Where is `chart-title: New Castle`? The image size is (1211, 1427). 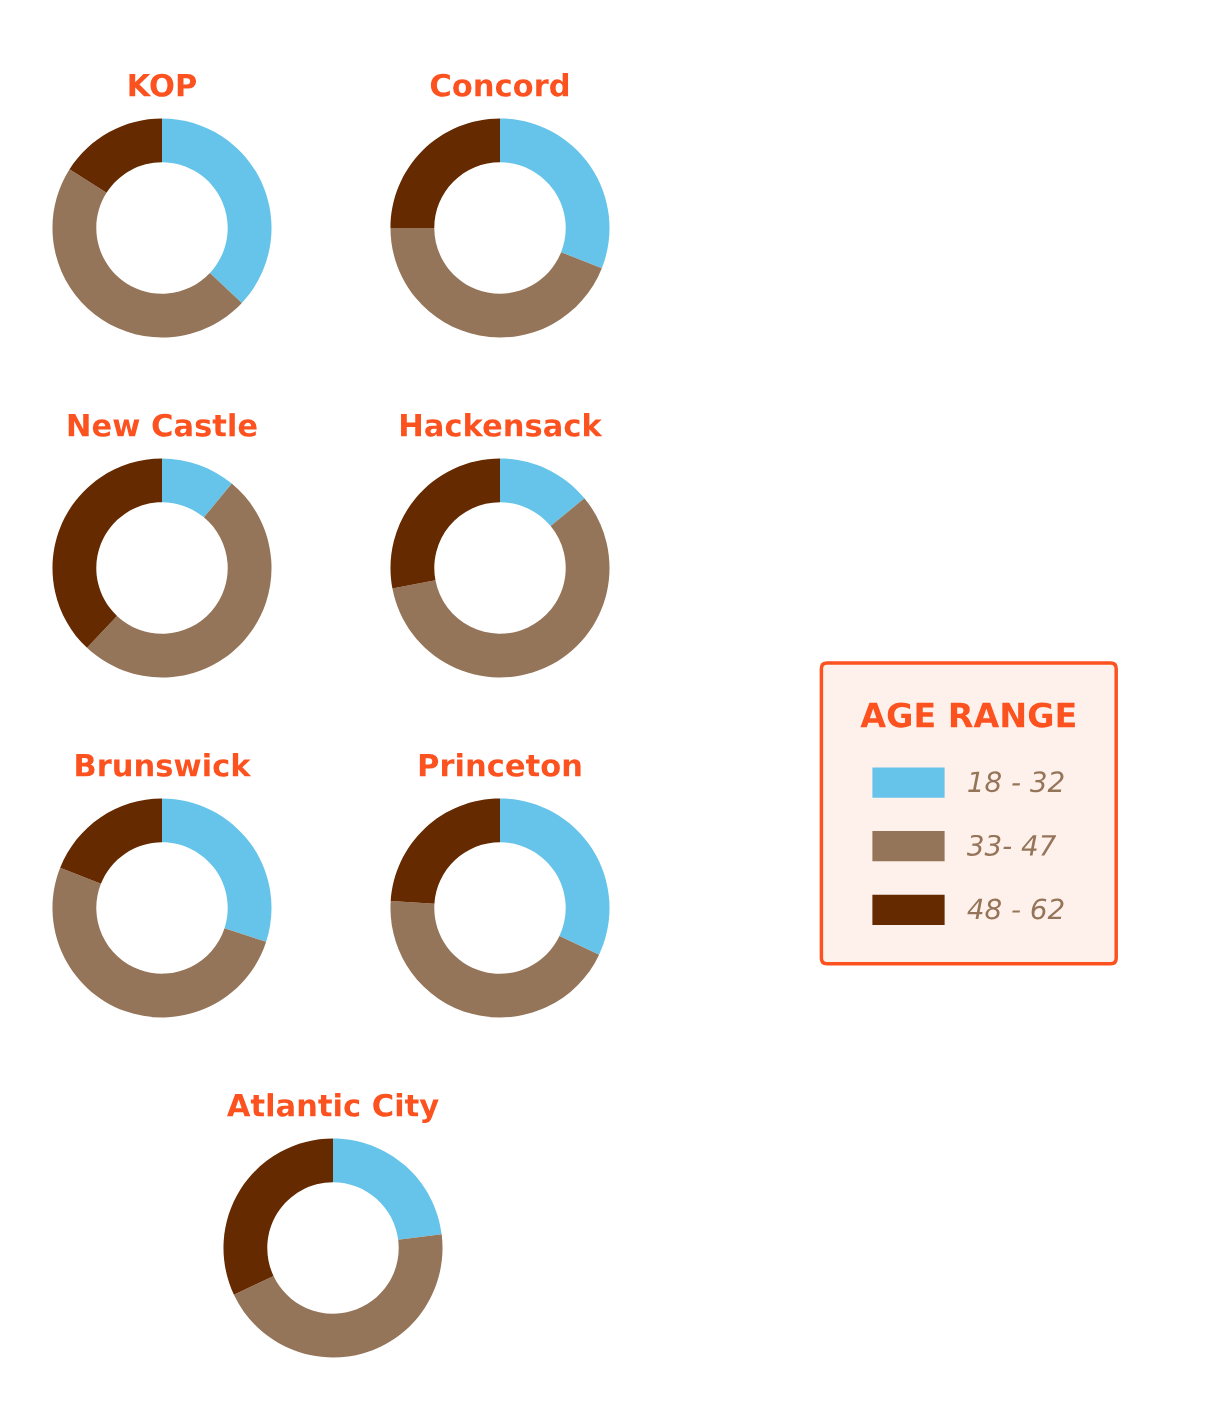 chart-title: New Castle is located at coordinates (162, 425).